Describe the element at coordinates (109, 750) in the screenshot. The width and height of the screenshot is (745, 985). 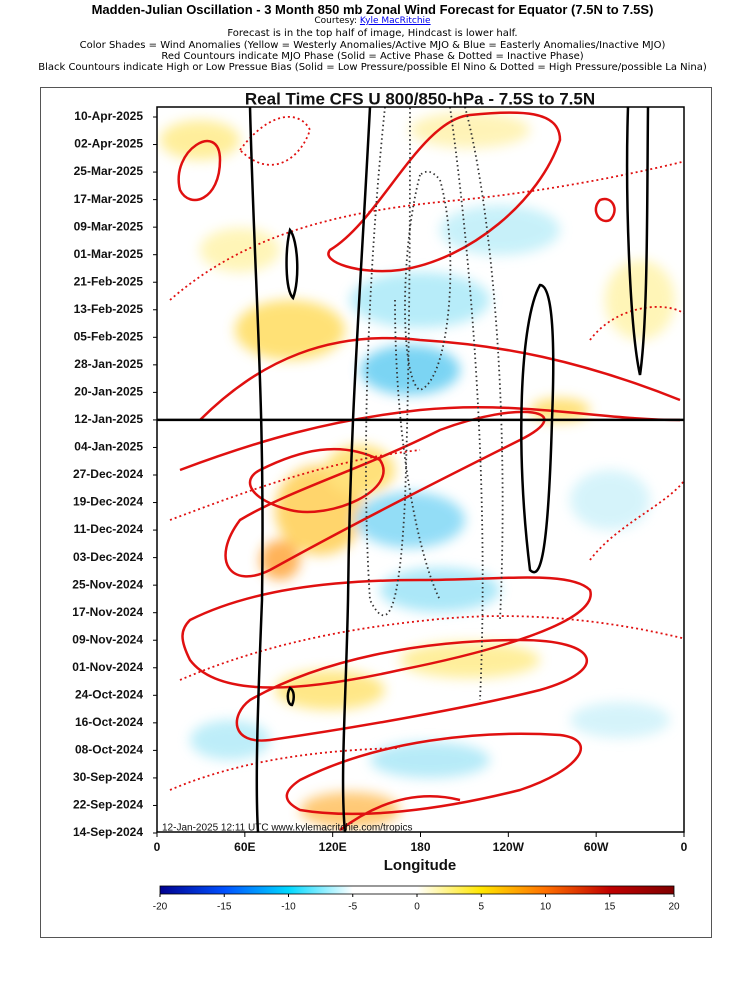
I see `y-tick-label: 08-Oct-2024` at that location.